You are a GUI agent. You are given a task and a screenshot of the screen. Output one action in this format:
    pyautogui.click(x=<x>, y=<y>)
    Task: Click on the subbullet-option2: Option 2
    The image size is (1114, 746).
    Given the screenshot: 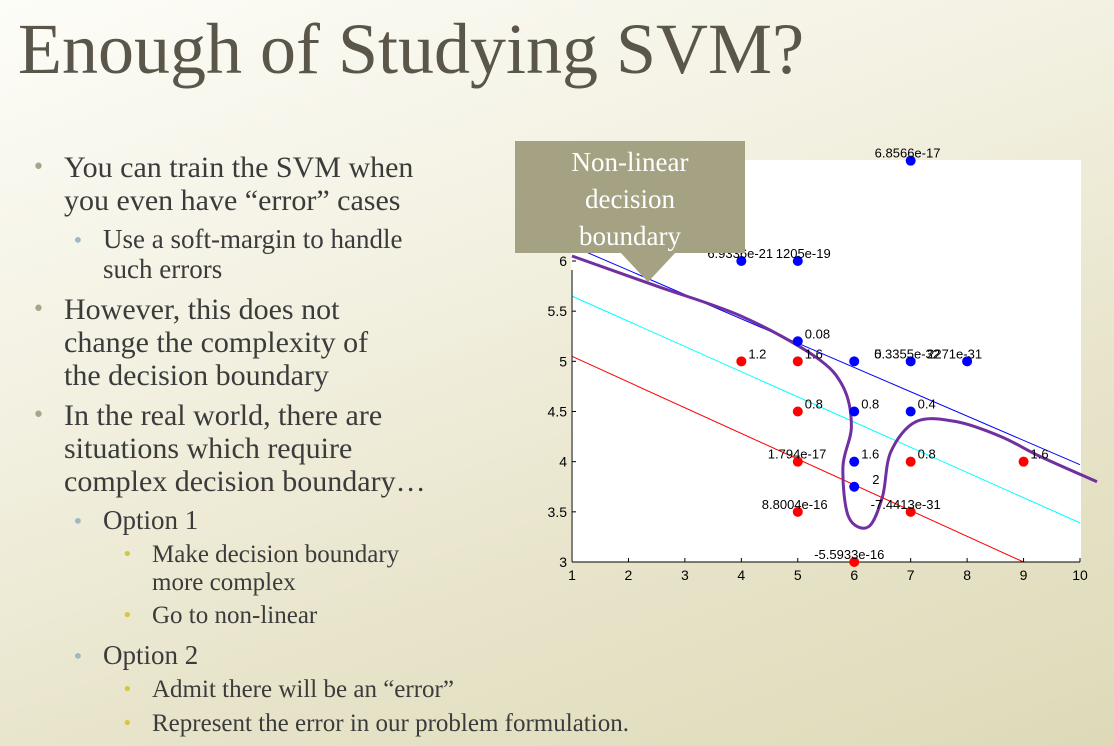 What is the action you would take?
    pyautogui.click(x=151, y=655)
    